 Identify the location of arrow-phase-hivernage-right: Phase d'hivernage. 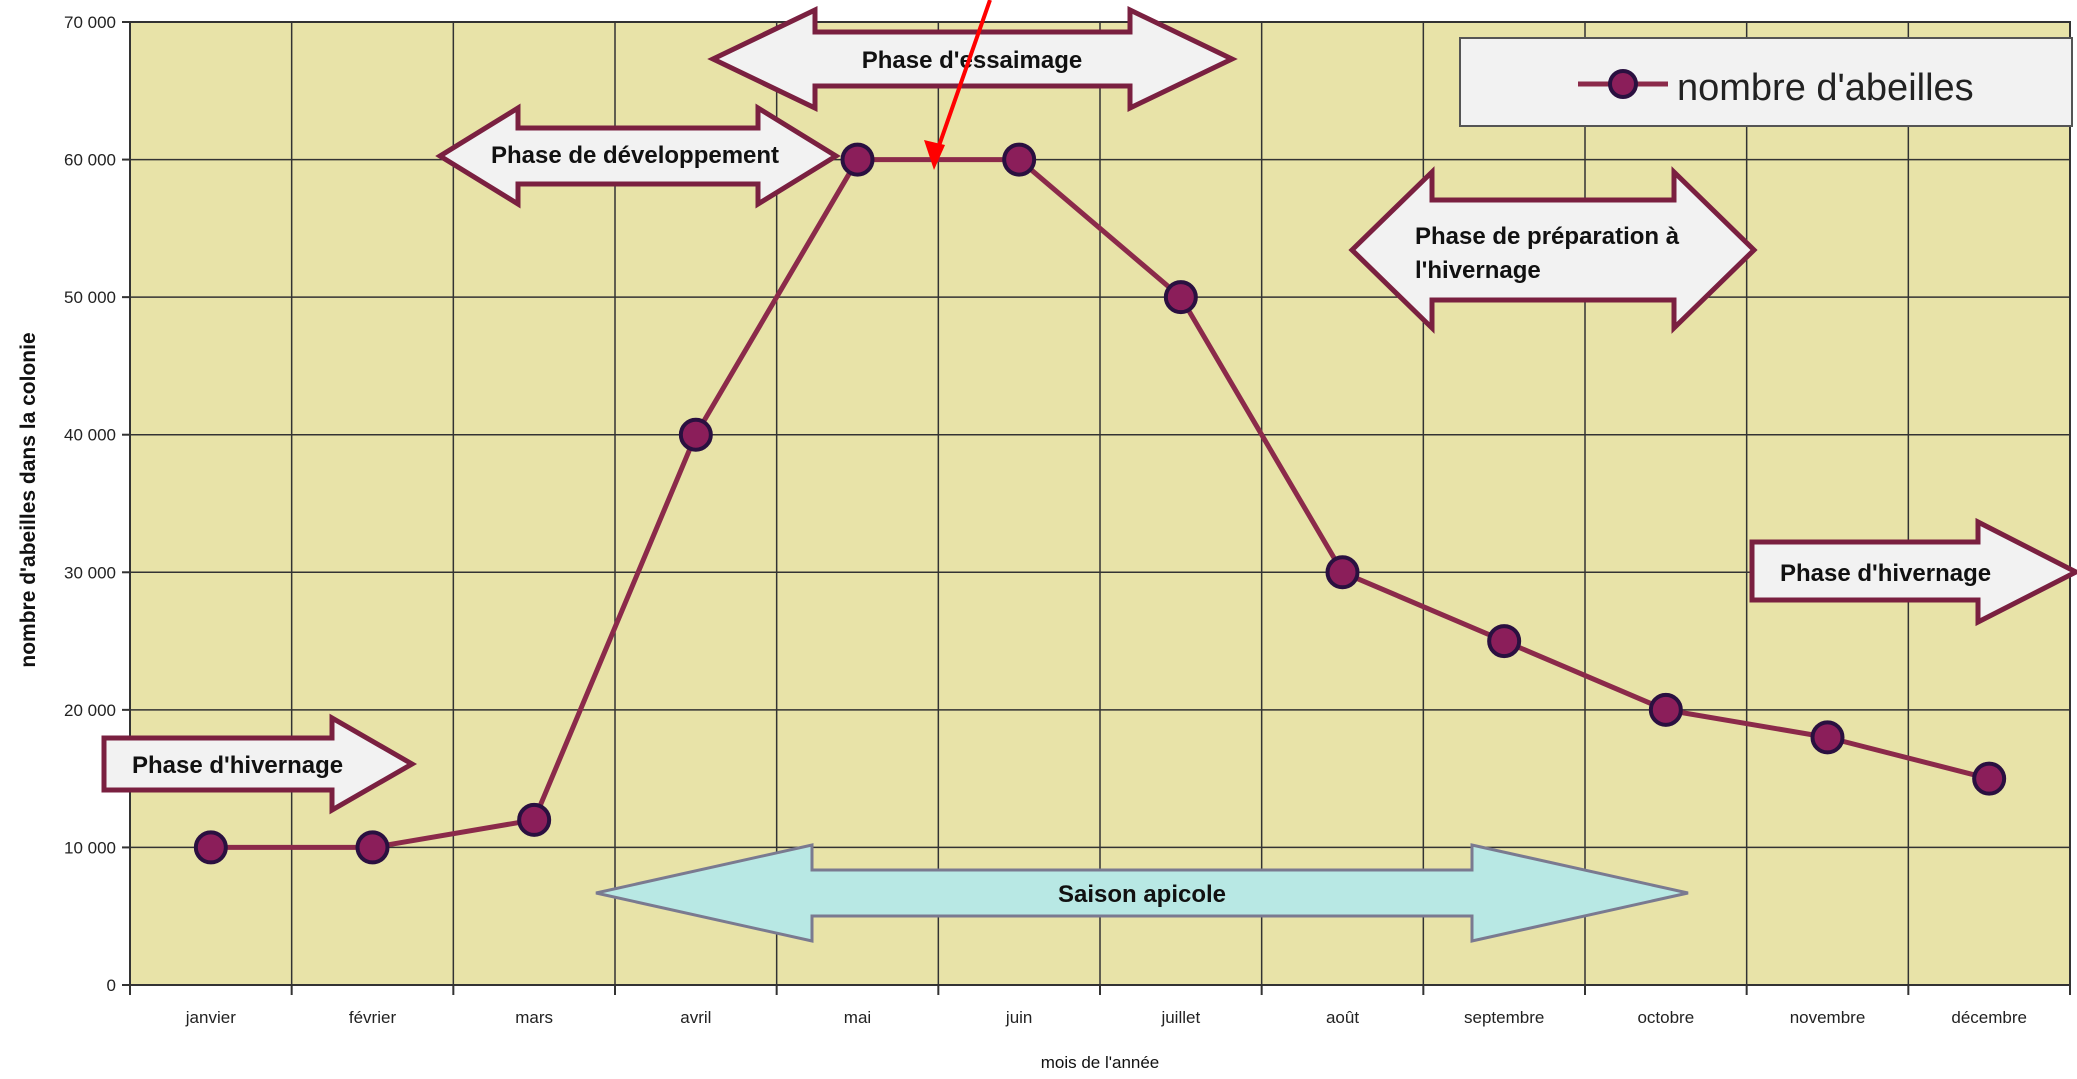
(1913, 572).